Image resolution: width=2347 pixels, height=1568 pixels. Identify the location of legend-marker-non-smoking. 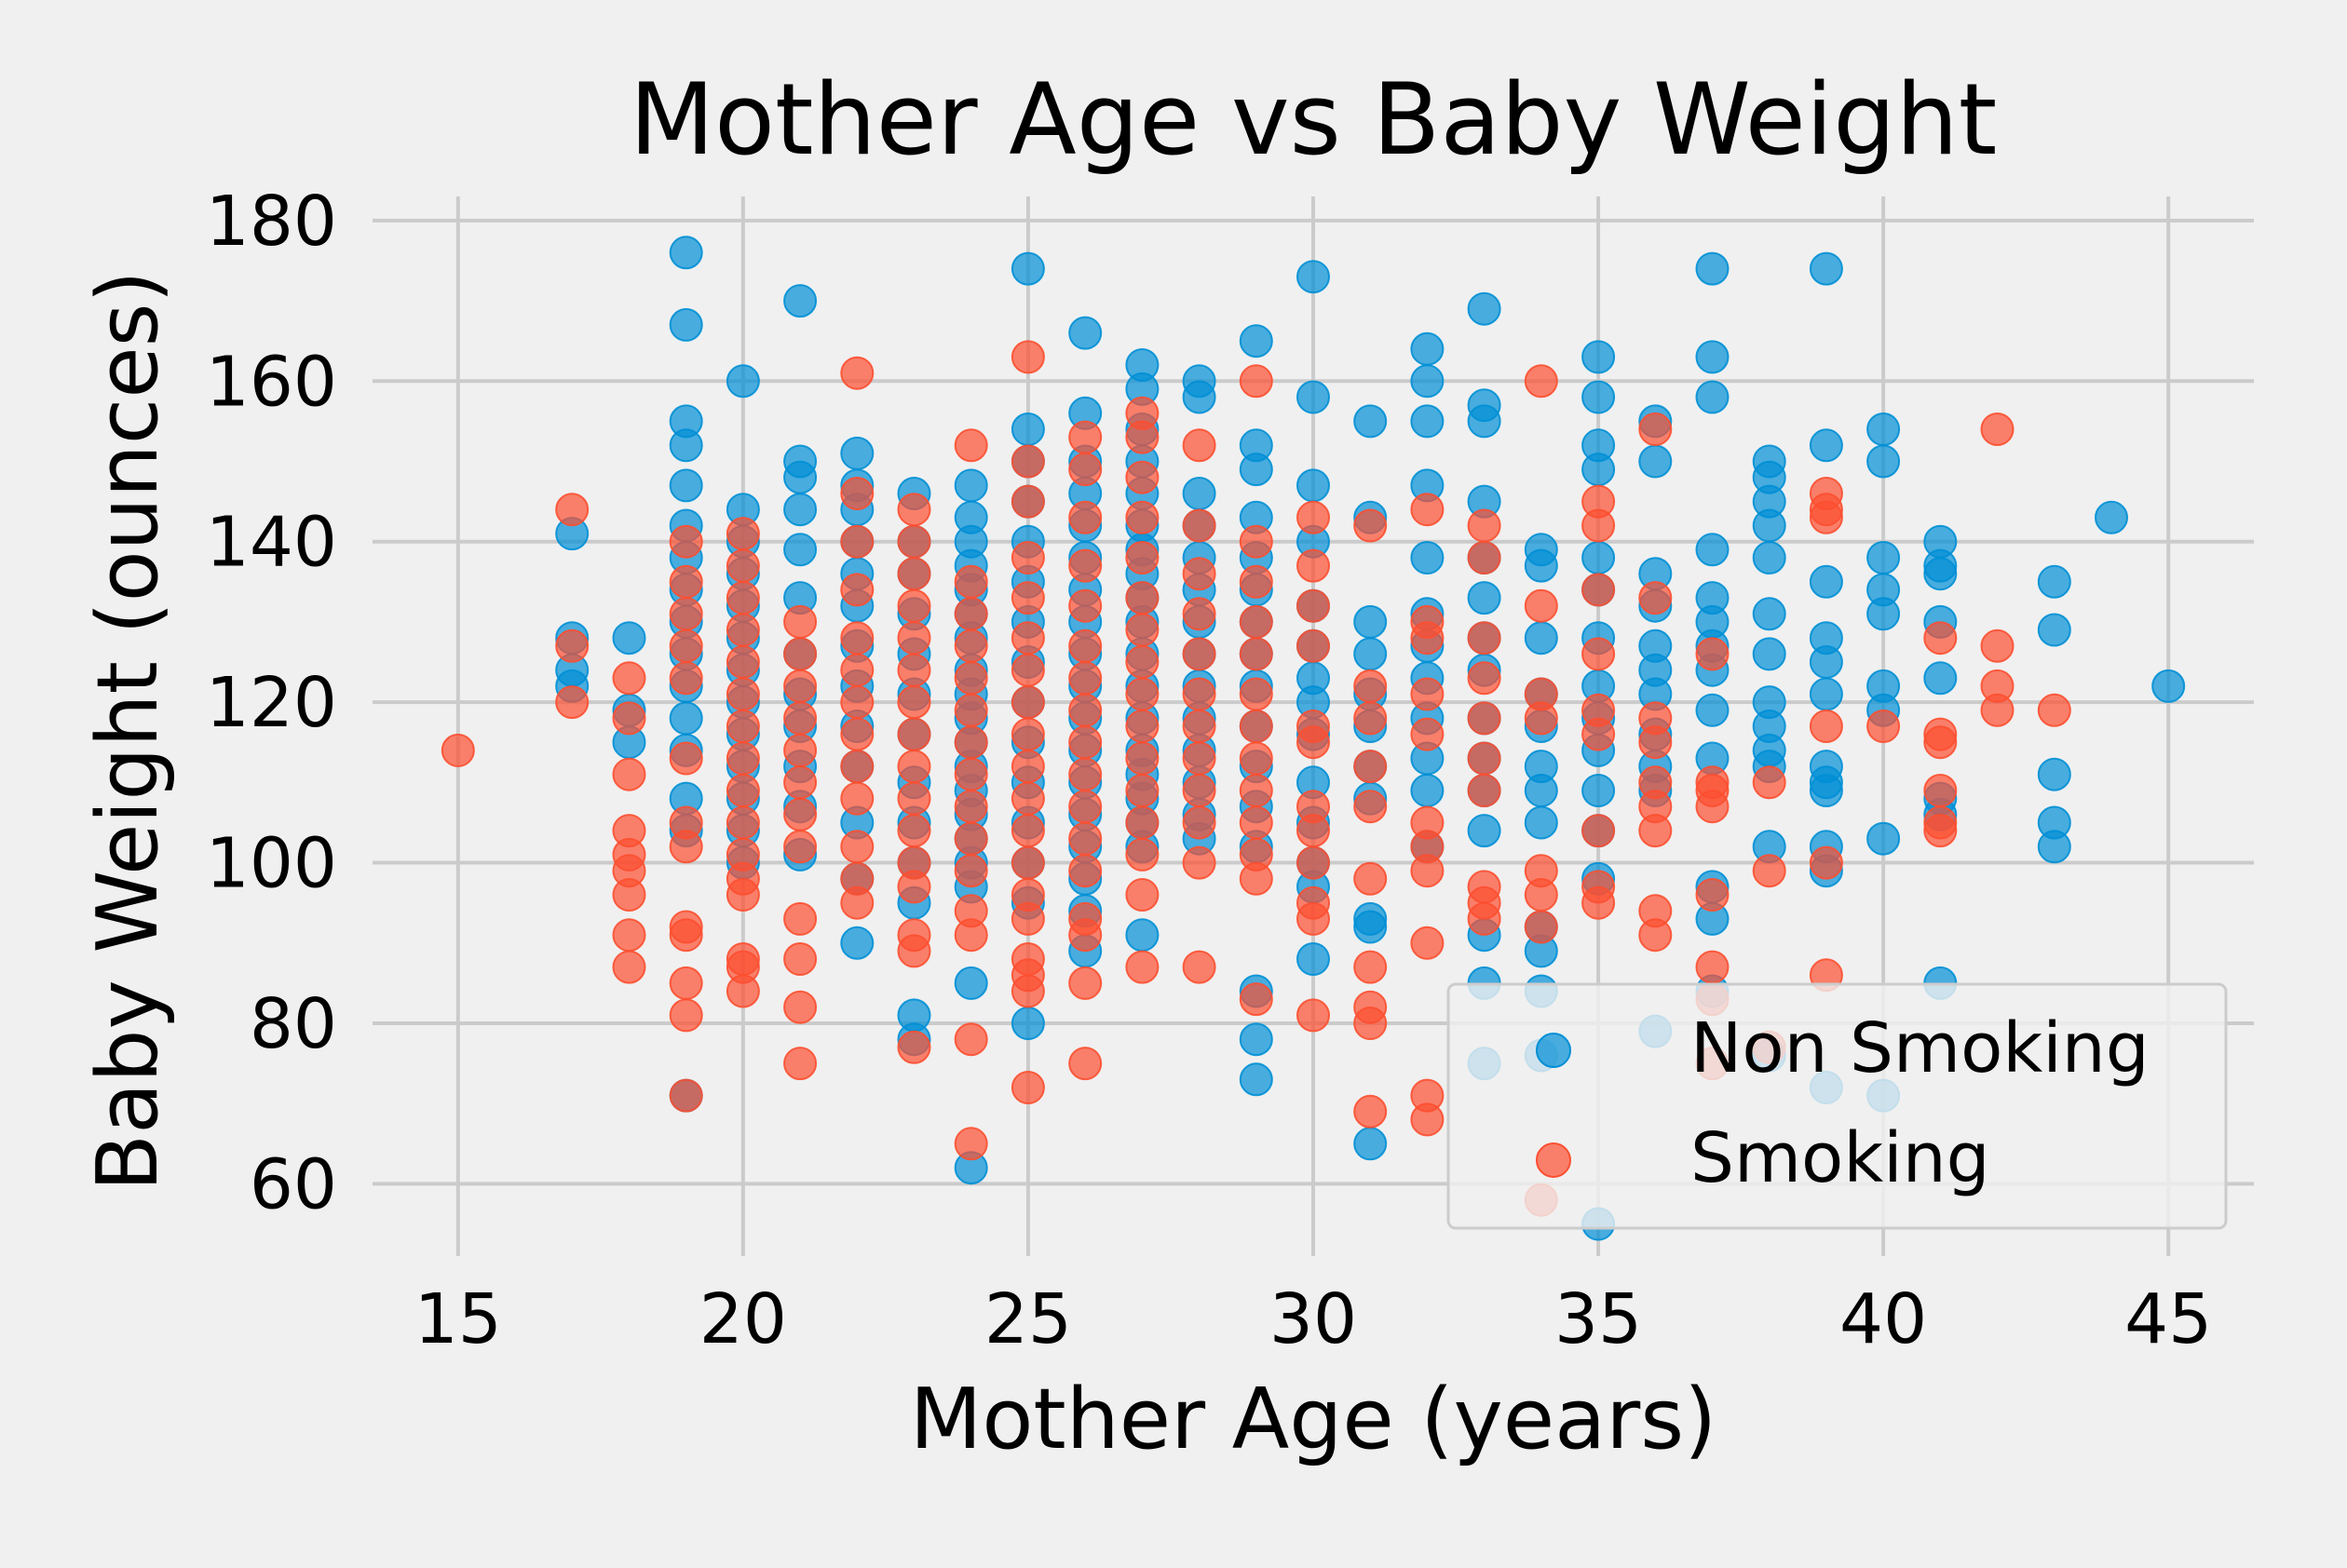
(1553, 1050).